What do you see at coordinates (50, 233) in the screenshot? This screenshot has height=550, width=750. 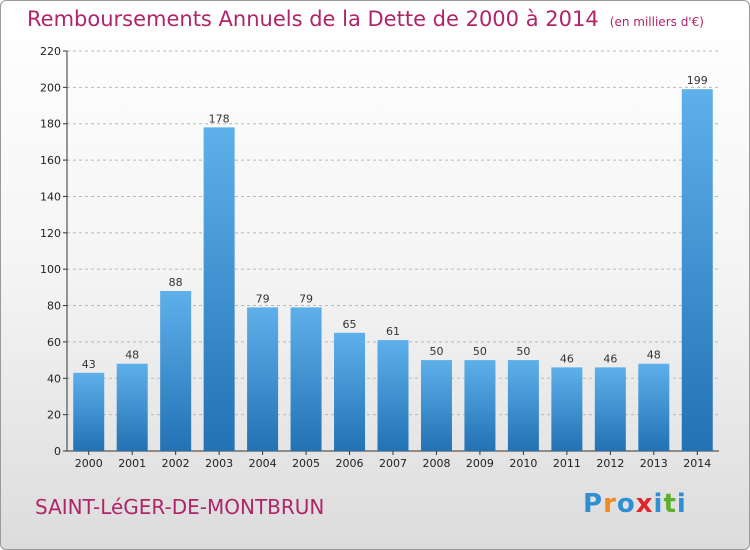 I see `y-tick-label: 120` at bounding box center [50, 233].